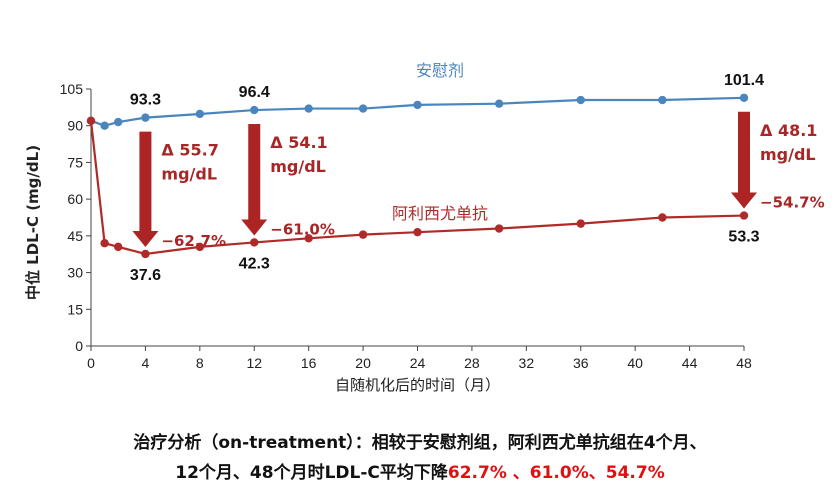  What do you see at coordinates (91, 363) in the screenshot?
I see `x-tick-label: 0` at bounding box center [91, 363].